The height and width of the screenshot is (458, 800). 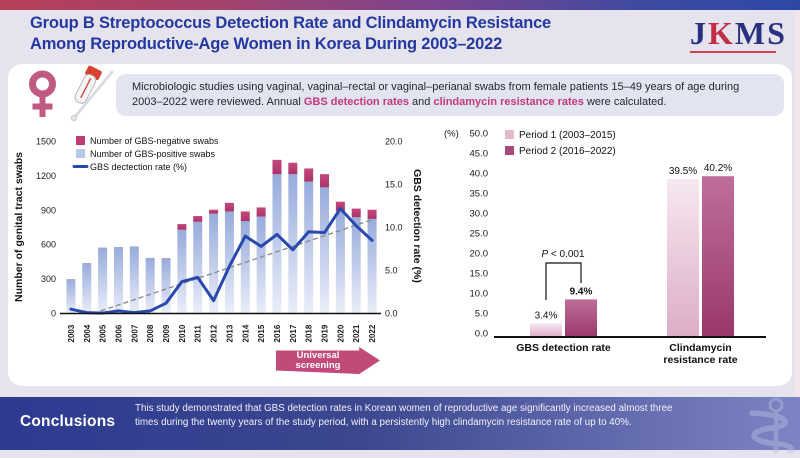 I want to click on legend-label-positive: Number of GBS-positive swabs, so click(x=153, y=154).